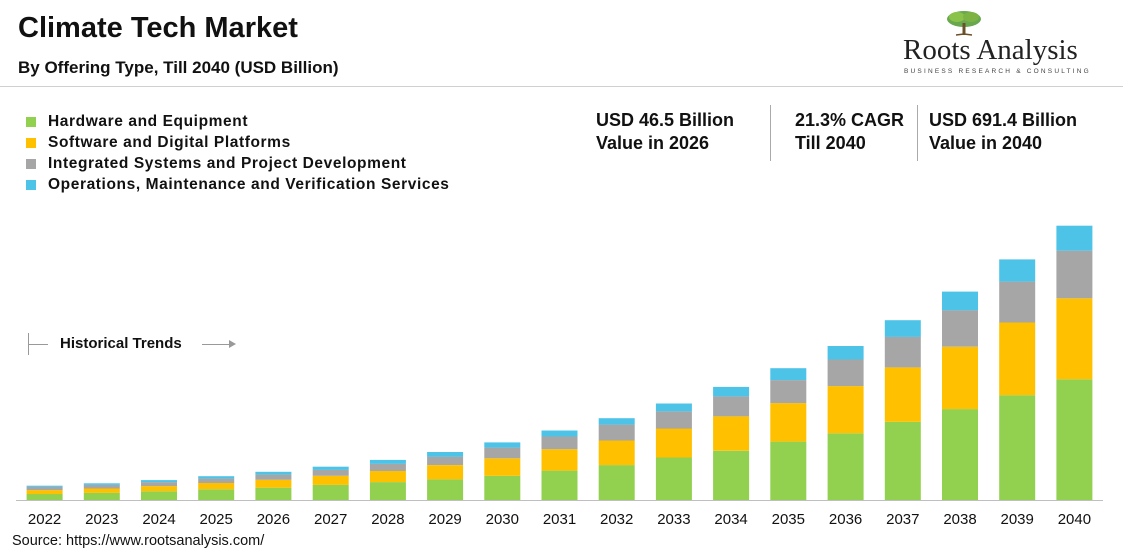 The width and height of the screenshot is (1123, 553). What do you see at coordinates (960, 378) in the screenshot?
I see `bar-segment-software-2038` at bounding box center [960, 378].